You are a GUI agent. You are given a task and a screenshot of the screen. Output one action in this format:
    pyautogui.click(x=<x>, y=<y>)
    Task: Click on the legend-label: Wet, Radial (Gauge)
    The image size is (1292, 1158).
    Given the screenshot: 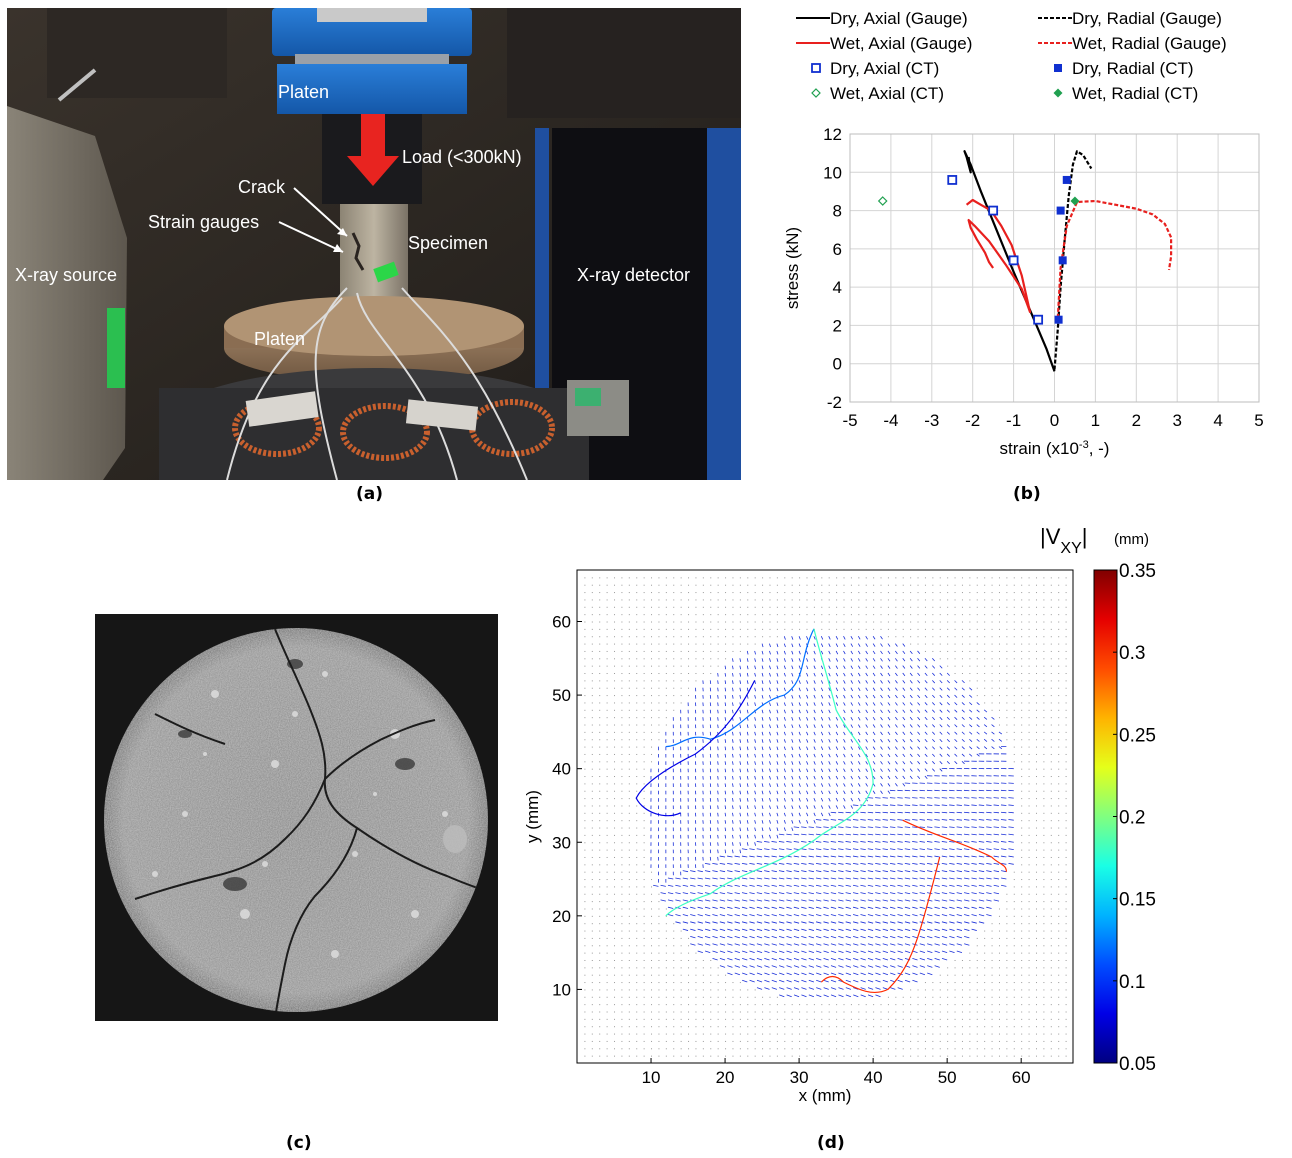 What is the action you would take?
    pyautogui.click(x=1149, y=43)
    